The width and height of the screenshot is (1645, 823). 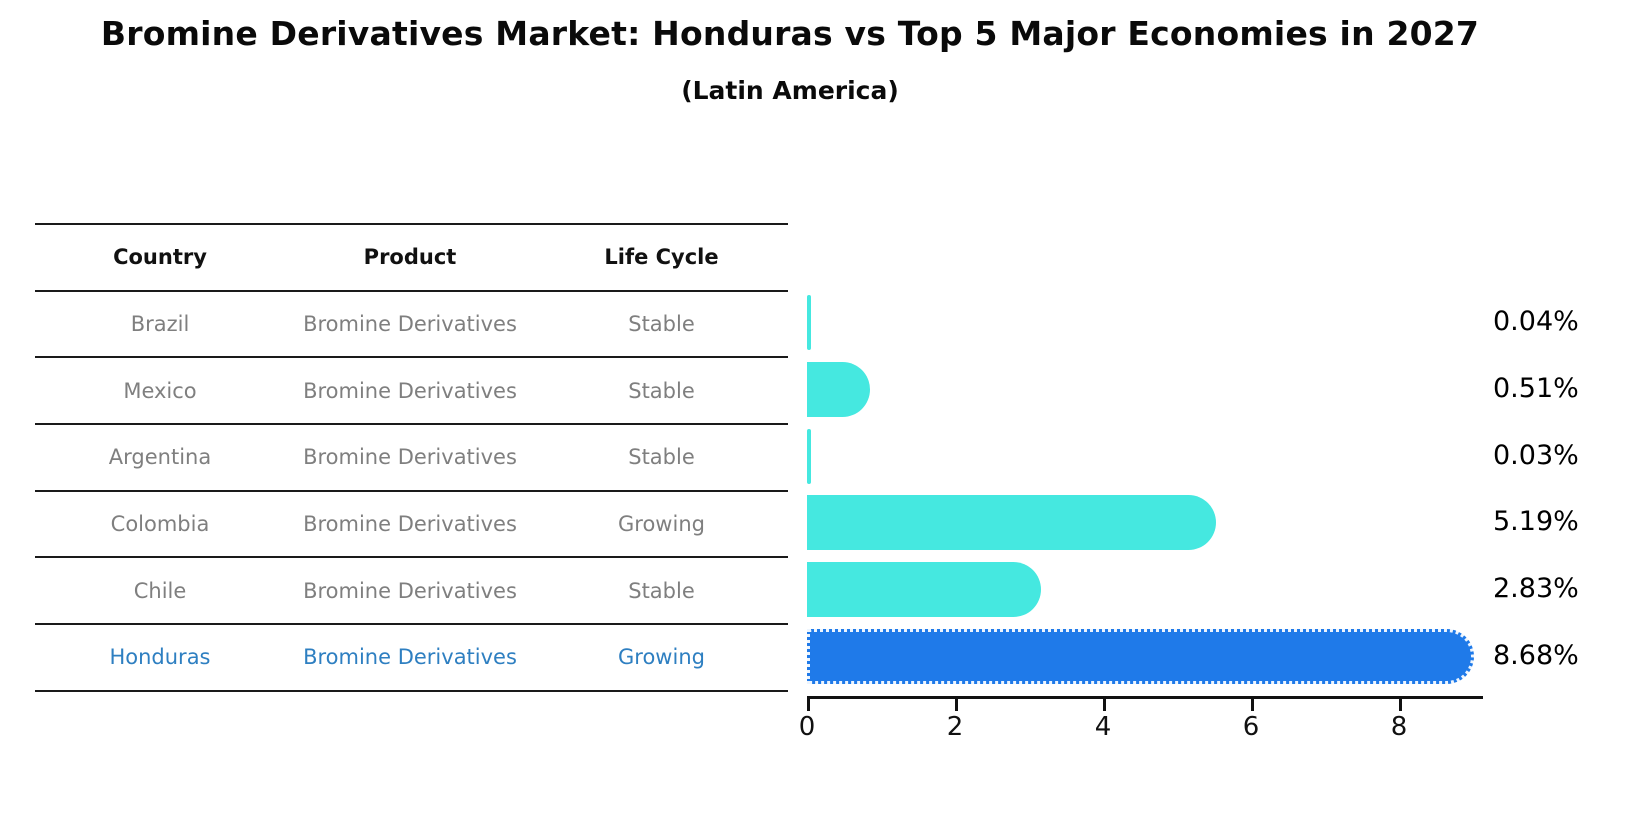 What do you see at coordinates (160, 457) in the screenshot?
I see `cell-country: Argentina` at bounding box center [160, 457].